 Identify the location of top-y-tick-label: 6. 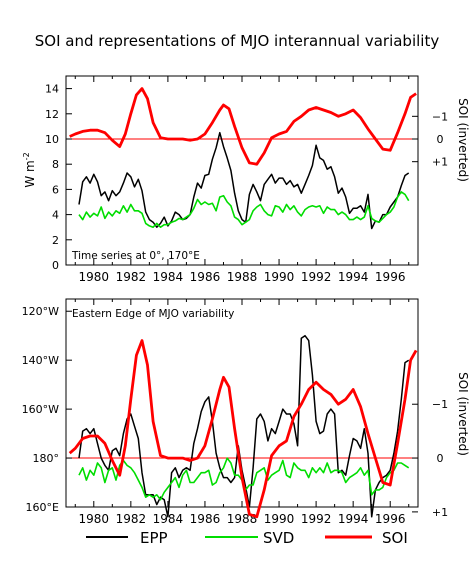
(55, 189).